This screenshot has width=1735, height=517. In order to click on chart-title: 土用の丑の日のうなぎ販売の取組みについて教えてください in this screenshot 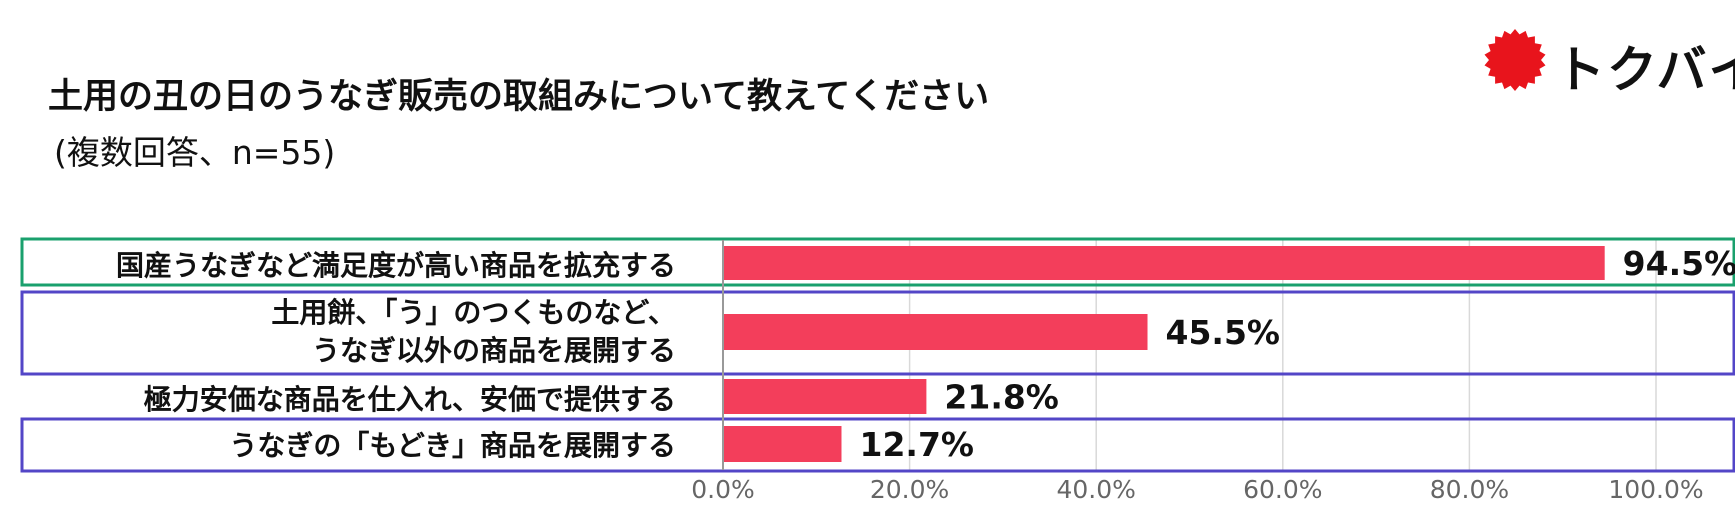, I will do `click(519, 97)`.